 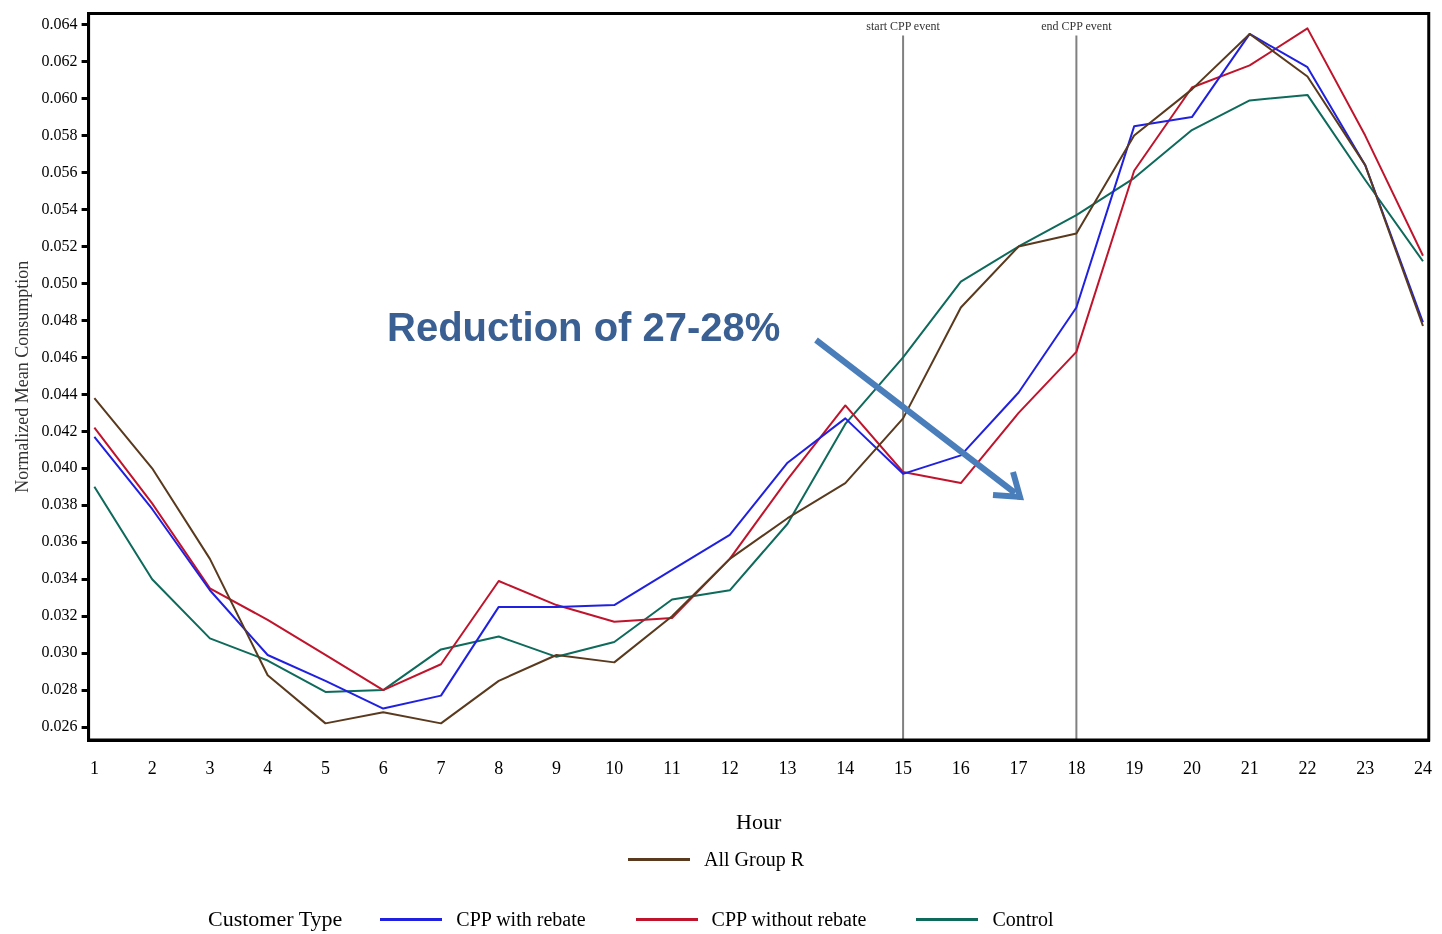 What do you see at coordinates (1307, 767) in the screenshot?
I see `x-tick-label: 22` at bounding box center [1307, 767].